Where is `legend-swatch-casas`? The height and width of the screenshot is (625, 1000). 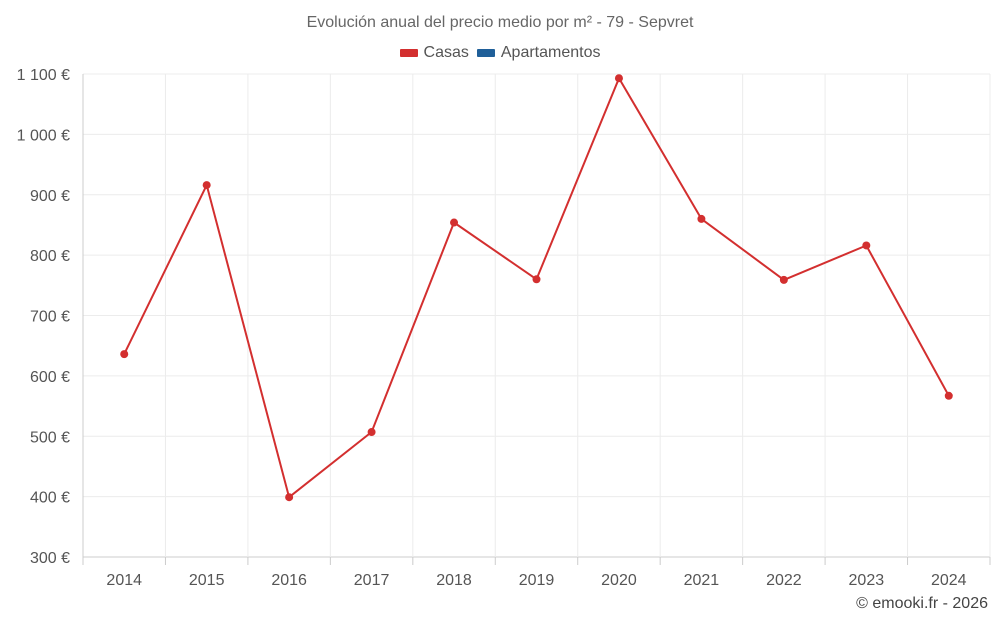
legend-swatch-casas is located at coordinates (408, 53).